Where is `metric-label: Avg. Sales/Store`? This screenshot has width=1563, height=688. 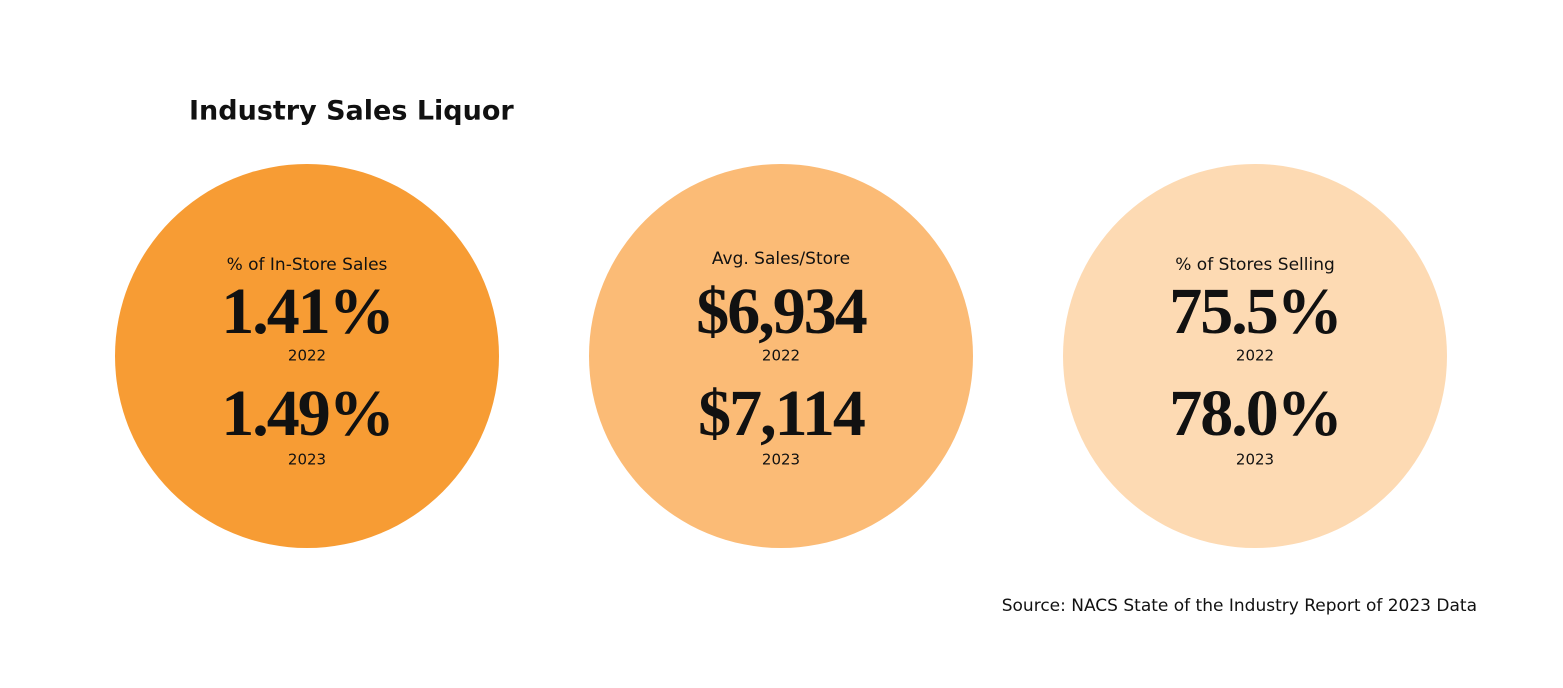
metric-label: Avg. Sales/Store is located at coordinates (781, 259).